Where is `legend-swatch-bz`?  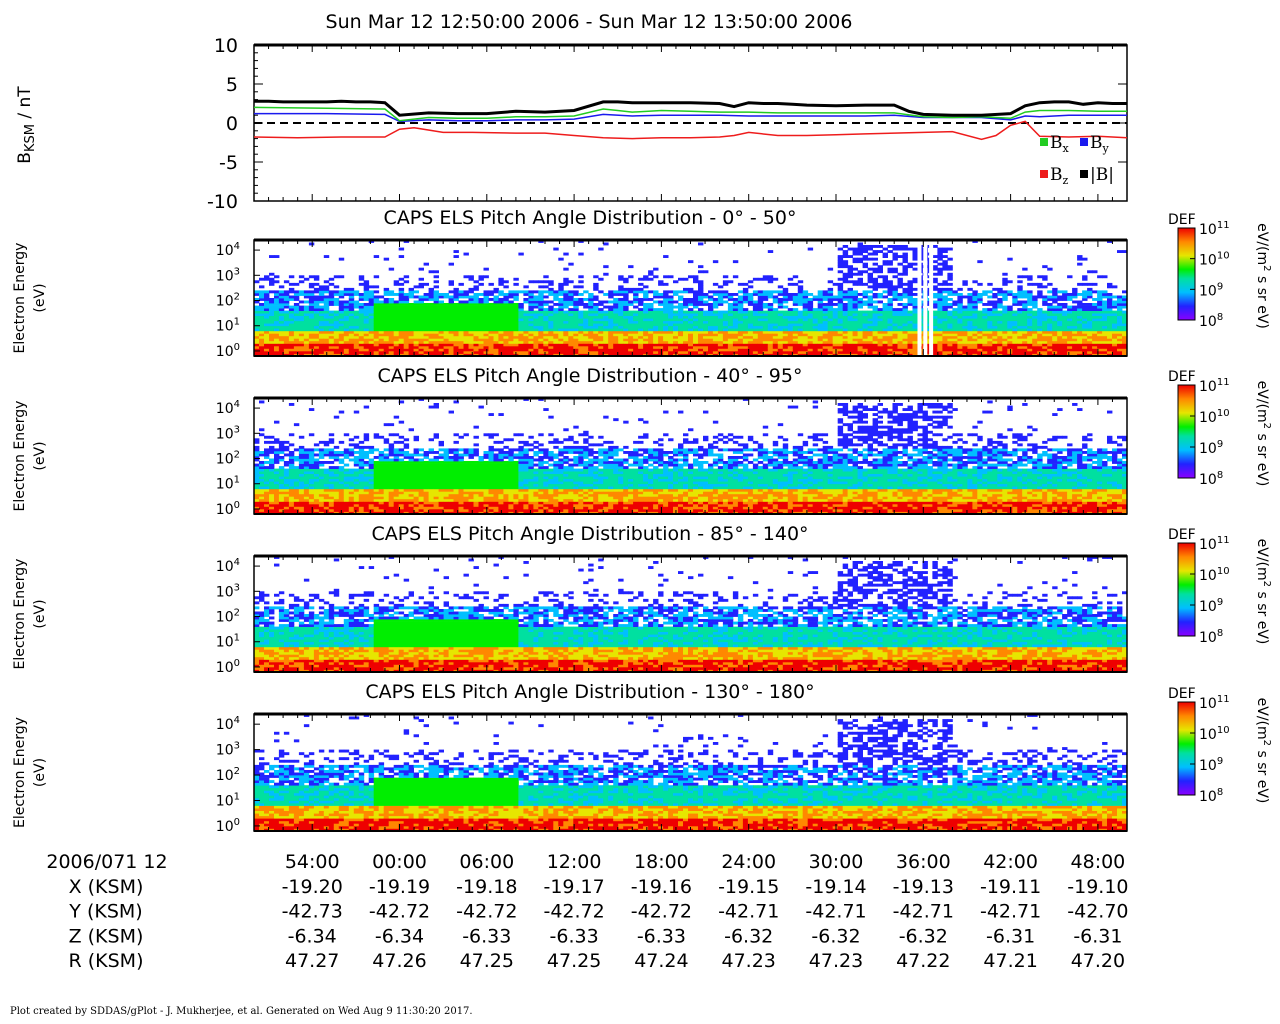 legend-swatch-bz is located at coordinates (1044, 174).